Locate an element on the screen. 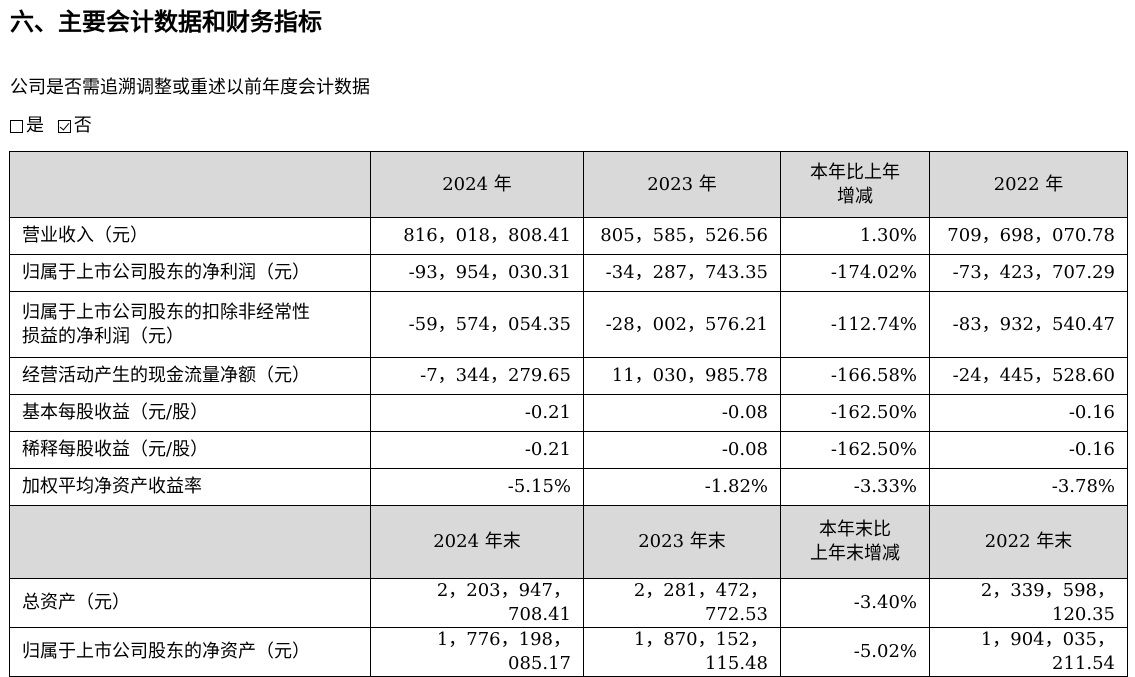 The image size is (1135, 677). header-2023-end: 2023 年末 is located at coordinates (682, 542).